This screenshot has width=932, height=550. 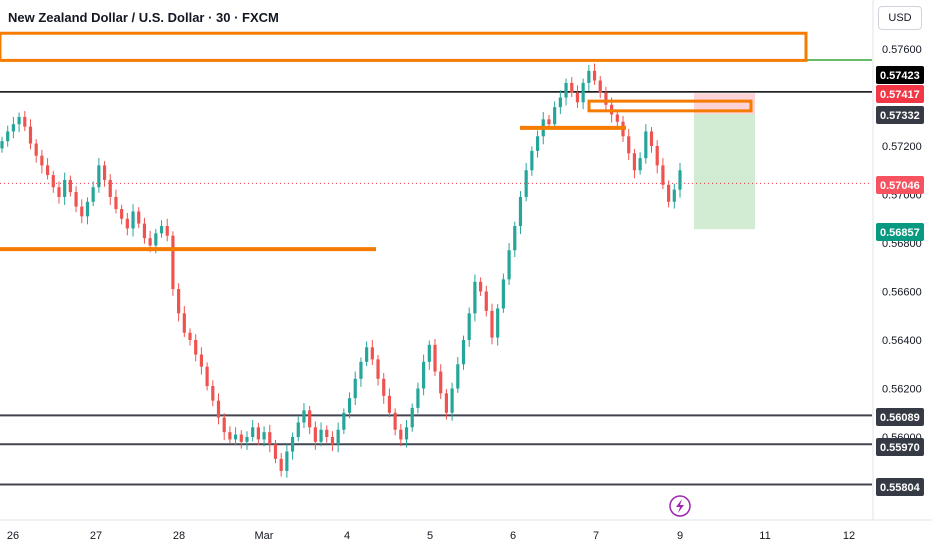 What do you see at coordinates (179, 536) in the screenshot?
I see `x-tick-label: 28` at bounding box center [179, 536].